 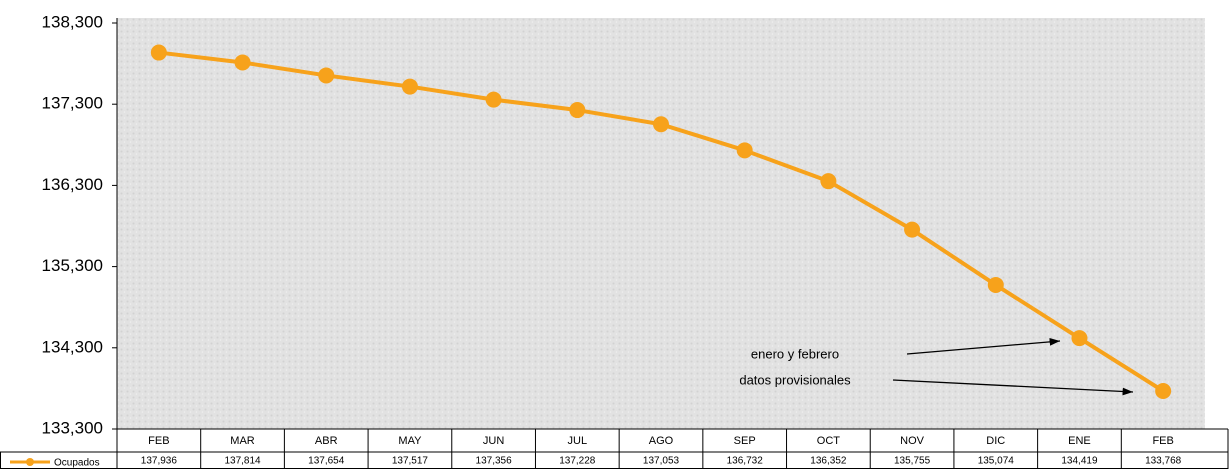 I want to click on legend-label: Ocupados, so click(x=77, y=463).